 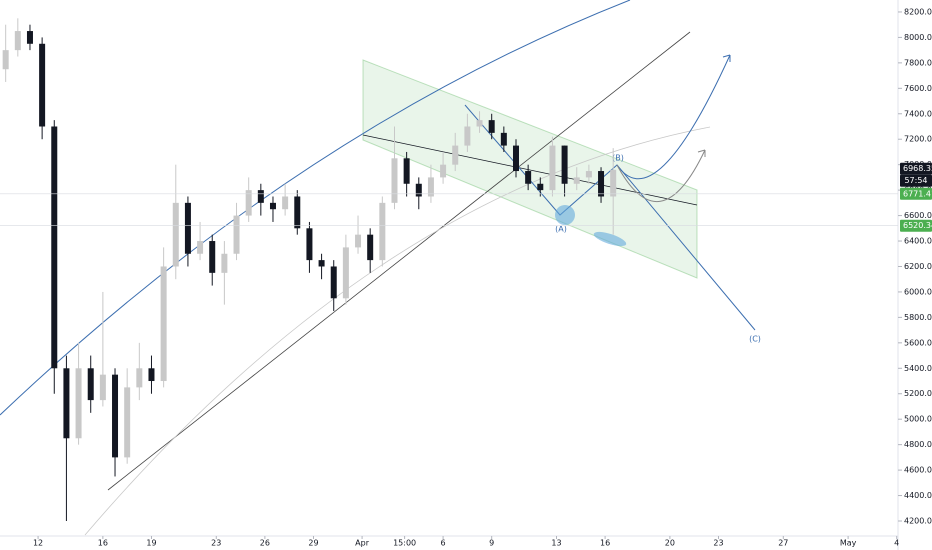 What do you see at coordinates (918, 88) in the screenshot?
I see `y-tick-label: 7600.00` at bounding box center [918, 88].